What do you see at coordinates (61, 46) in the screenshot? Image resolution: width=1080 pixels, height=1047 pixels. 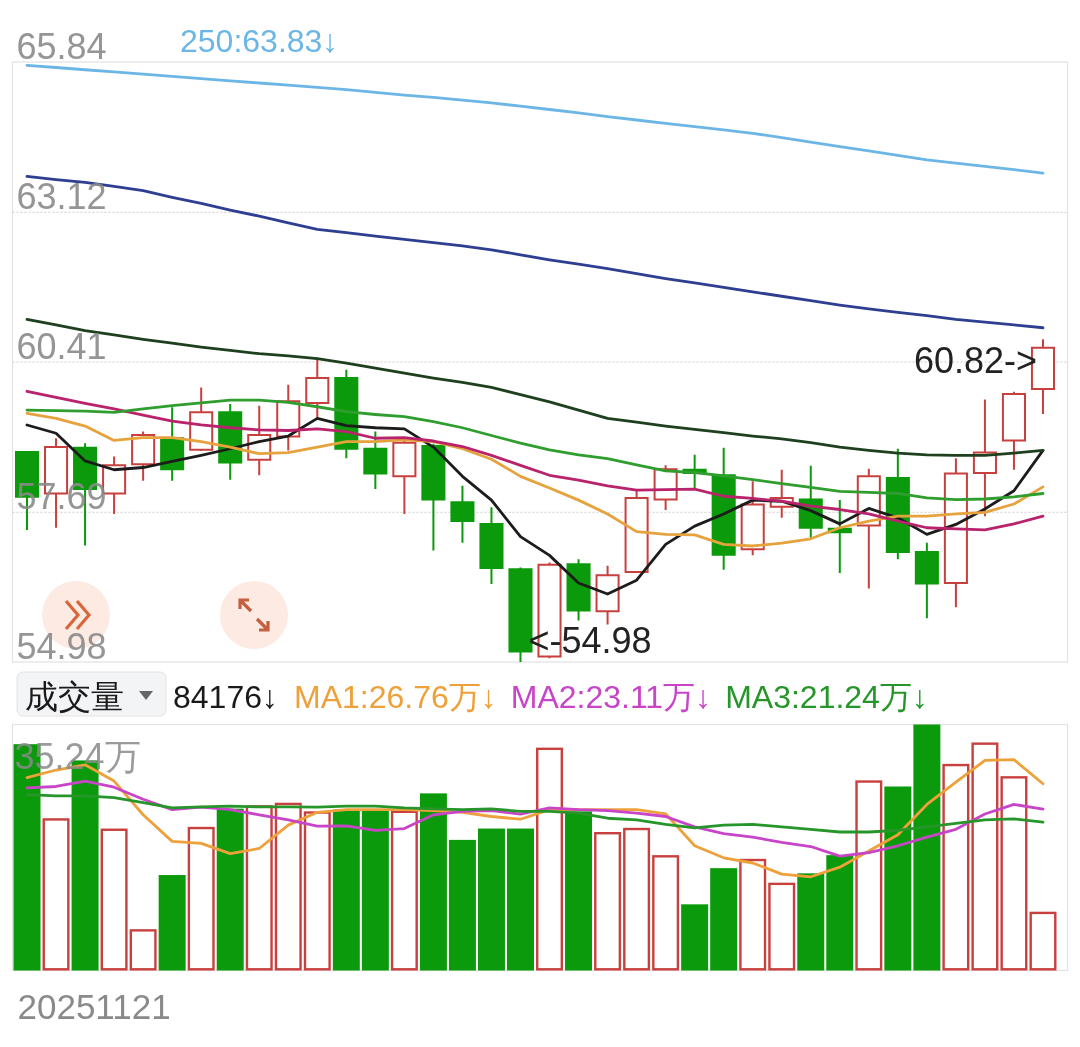 I see `y-tick-label: 65.84` at bounding box center [61, 46].